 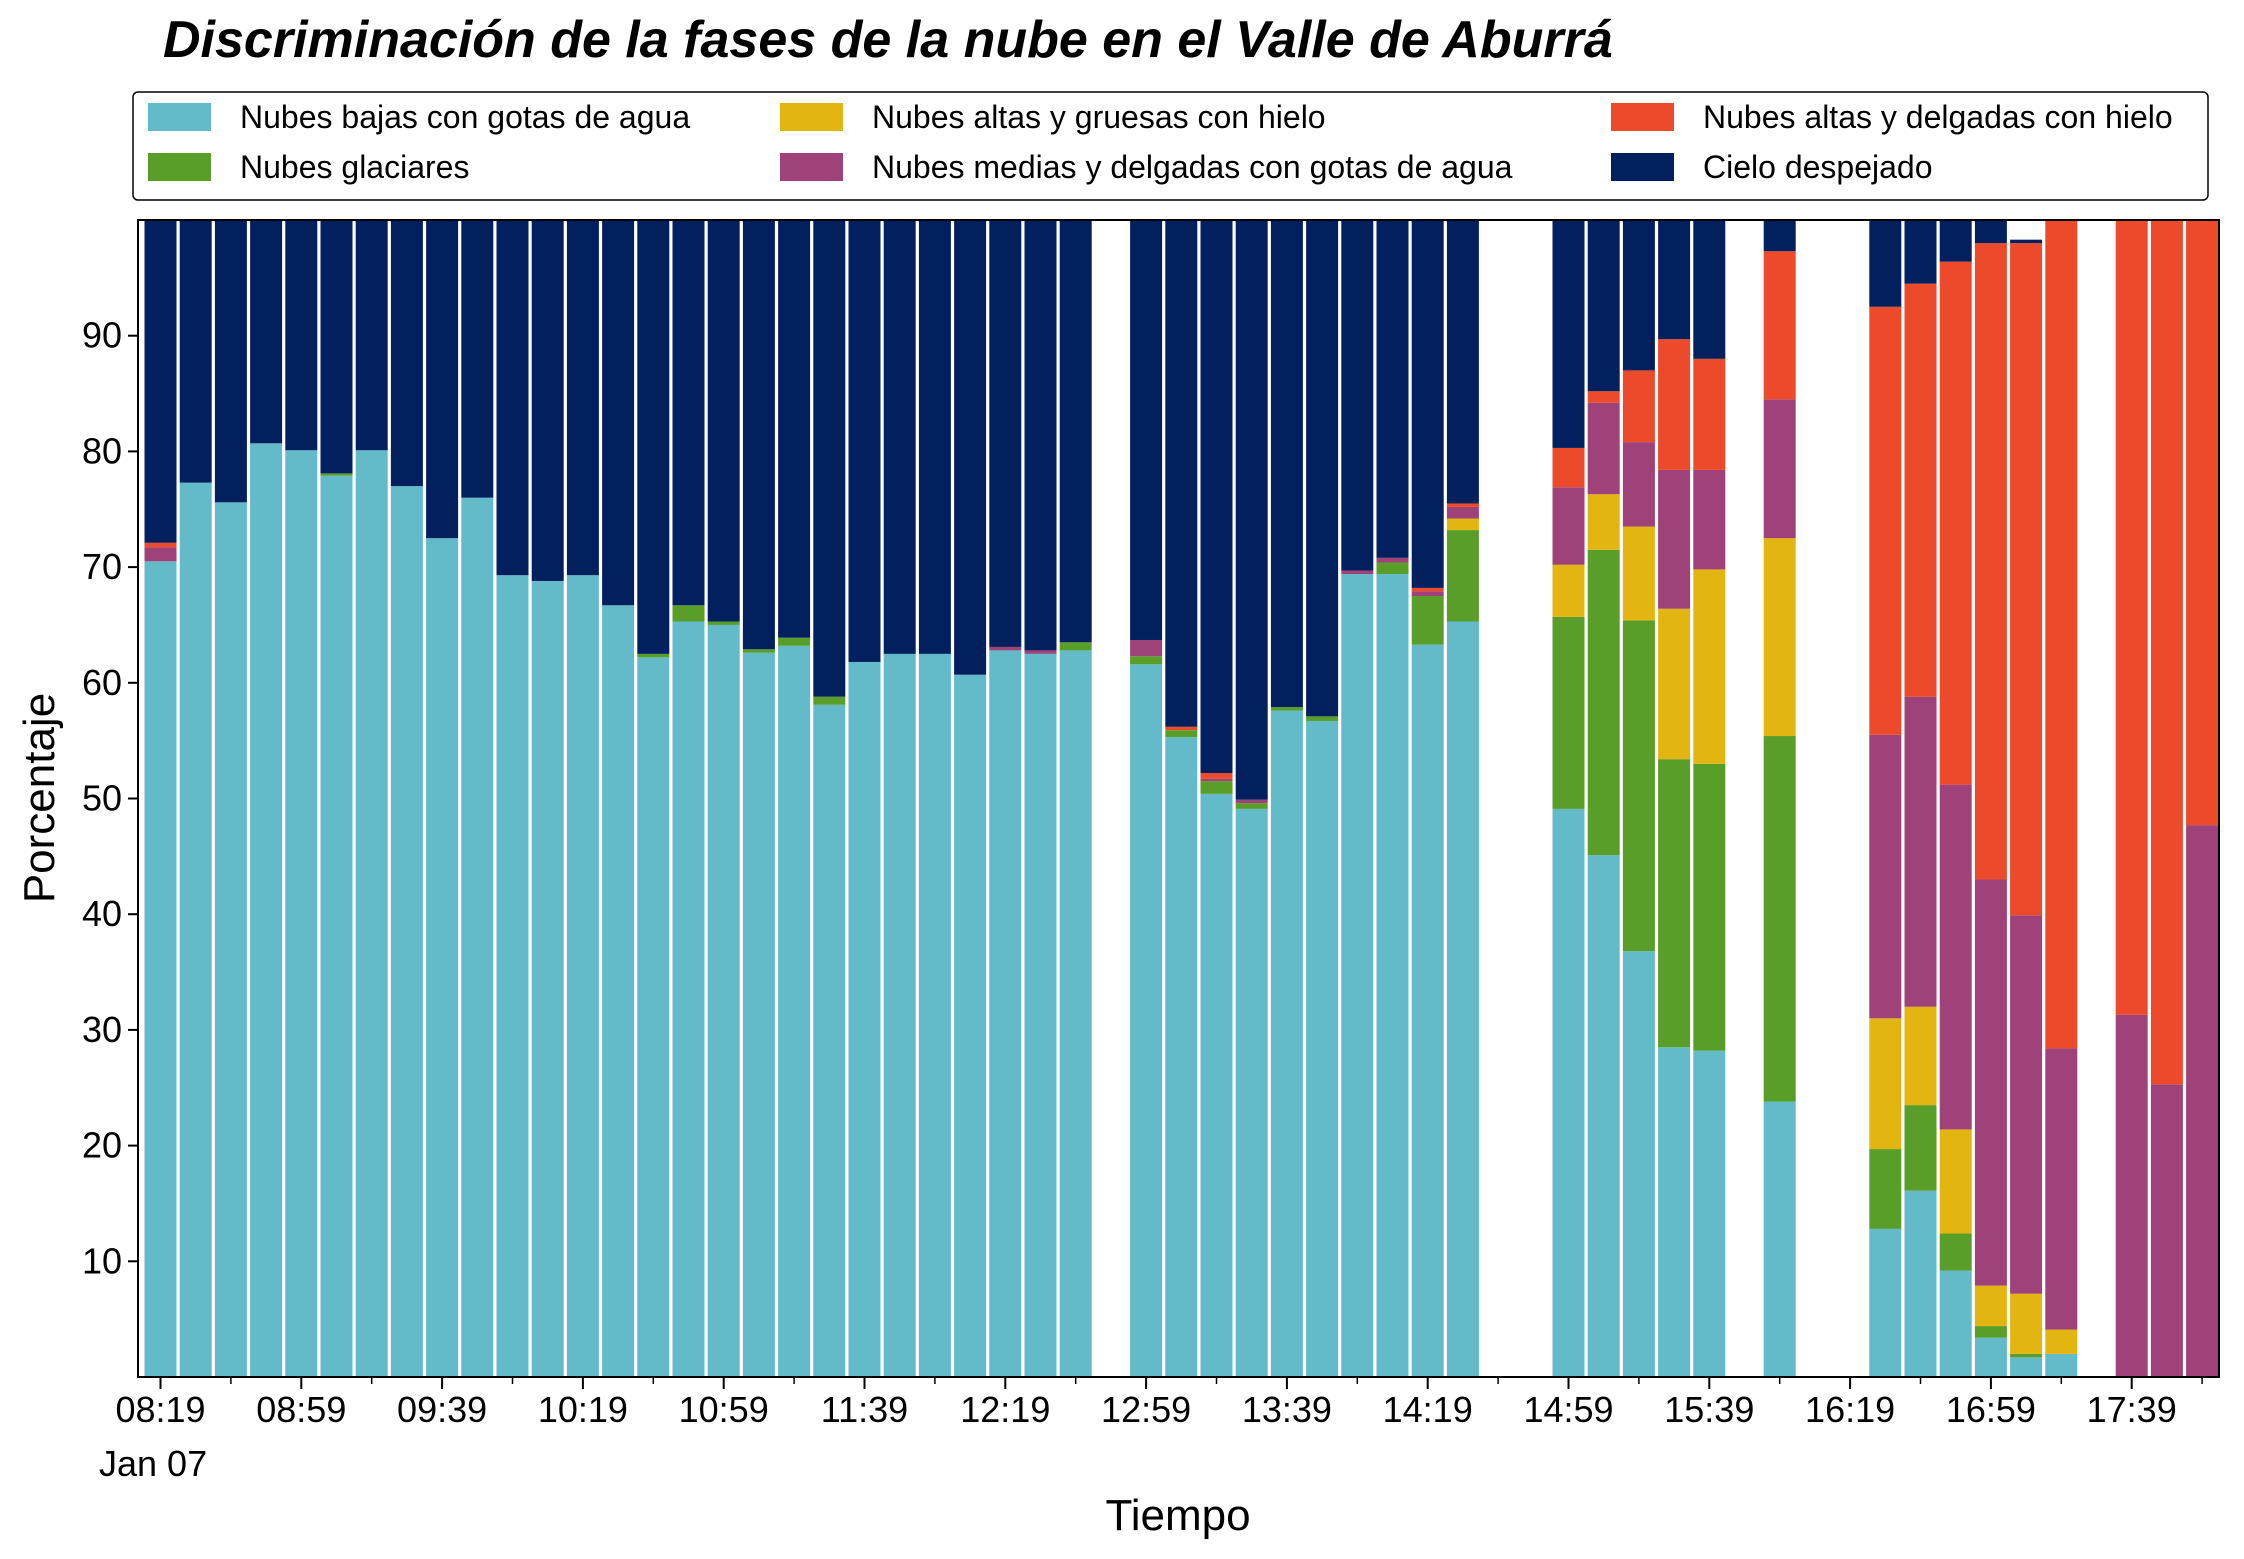 I want to click on bar-segment-s5-t26, so click(x=1075, y=431).